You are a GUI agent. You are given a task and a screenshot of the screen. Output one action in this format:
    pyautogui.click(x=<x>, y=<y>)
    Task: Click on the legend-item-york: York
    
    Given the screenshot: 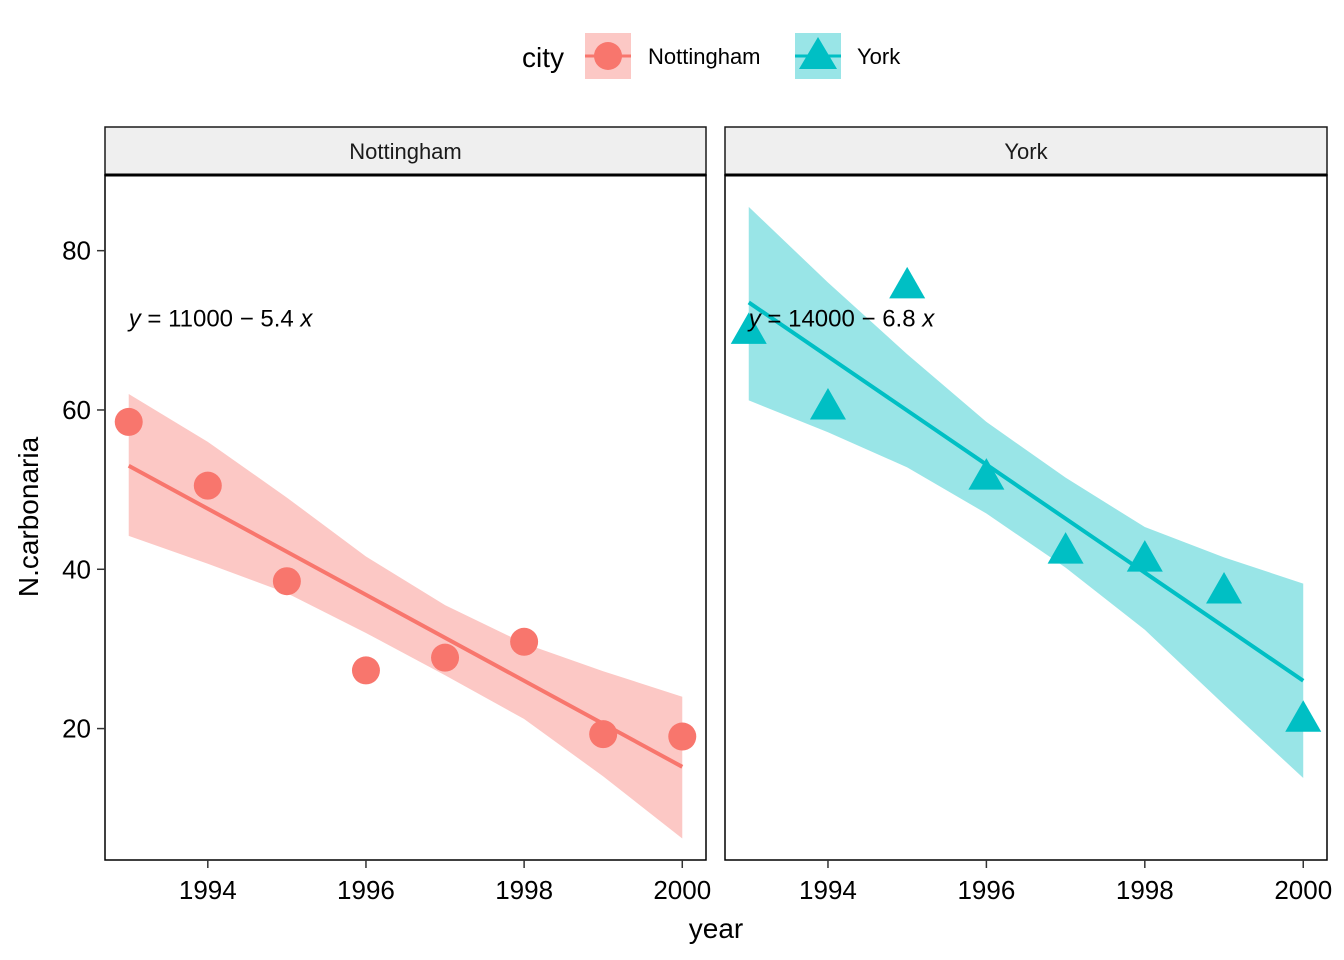 What is the action you would take?
    pyautogui.click(x=848, y=56)
    